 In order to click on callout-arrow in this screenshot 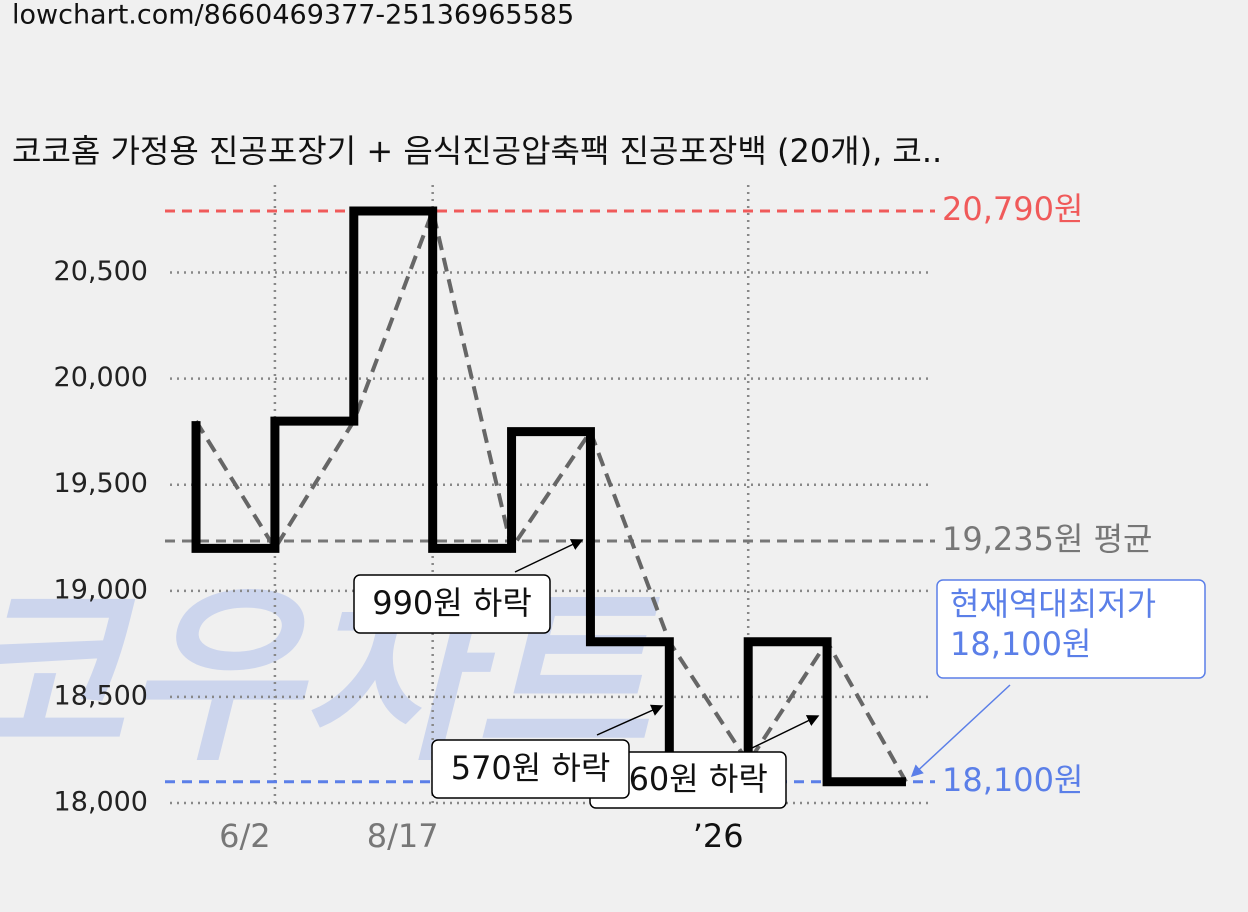, I will do `click(960, 731)`.